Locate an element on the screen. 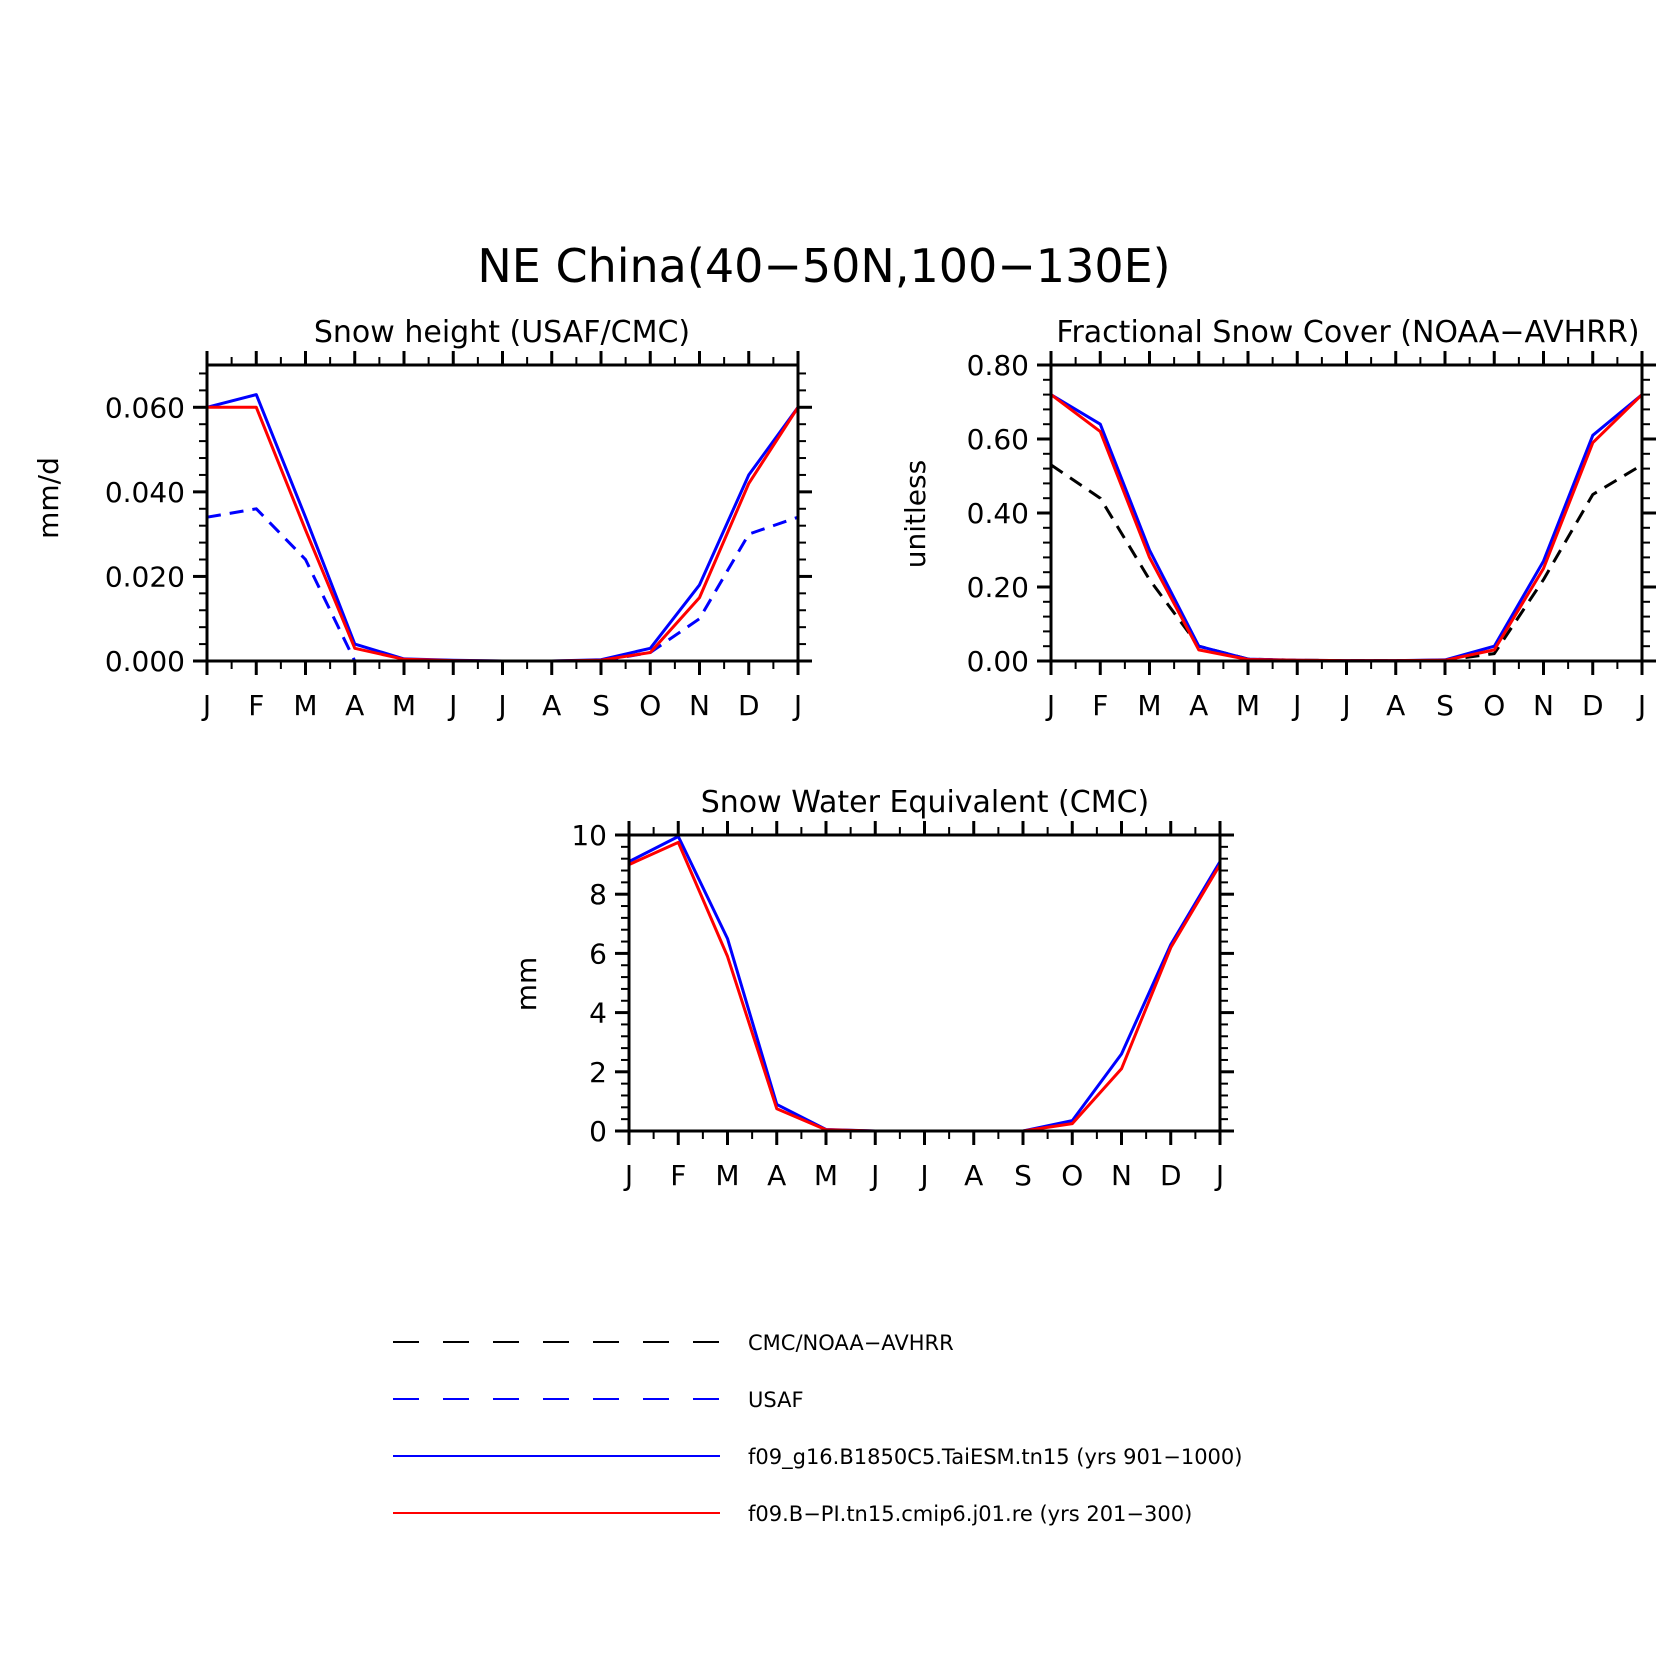 Image resolution: width=1680 pixels, height=1680 pixels. y-tick-label: 0.80 is located at coordinates (998, 365).